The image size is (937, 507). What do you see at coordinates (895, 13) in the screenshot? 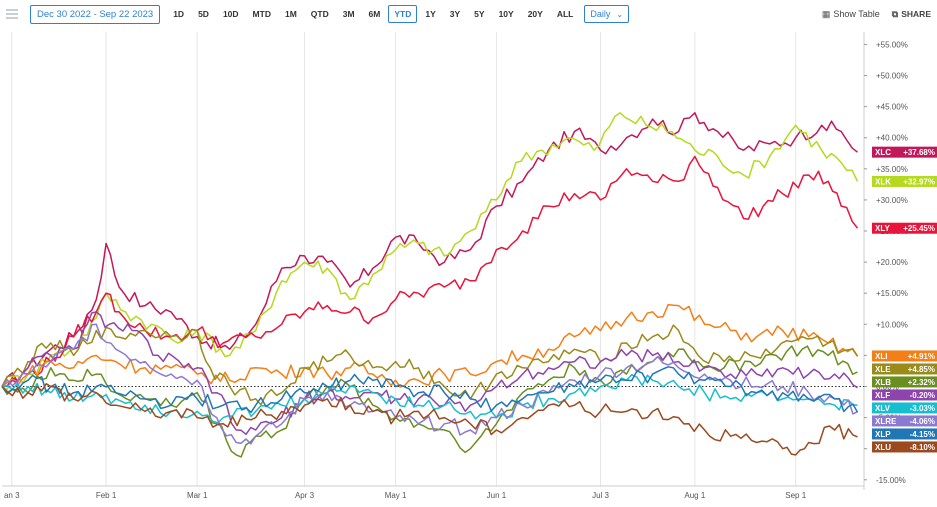
I see `share-icon: ⧉` at bounding box center [895, 13].